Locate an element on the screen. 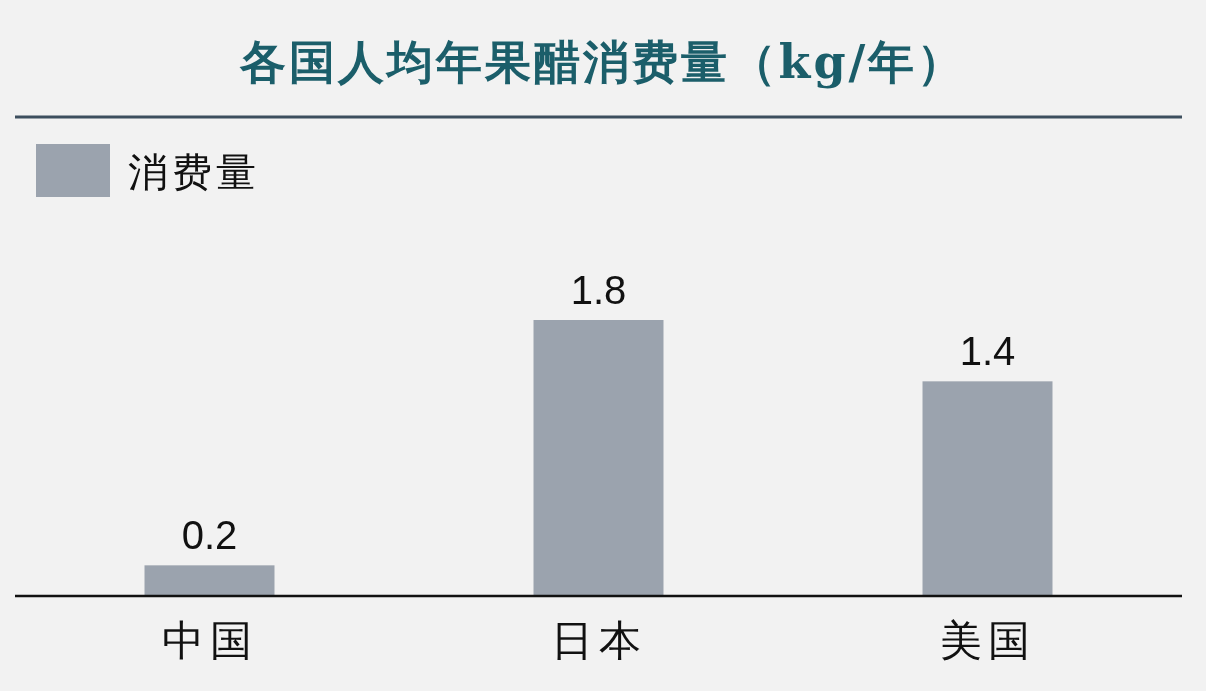  x-tick-label: 美国 is located at coordinates (987, 640).